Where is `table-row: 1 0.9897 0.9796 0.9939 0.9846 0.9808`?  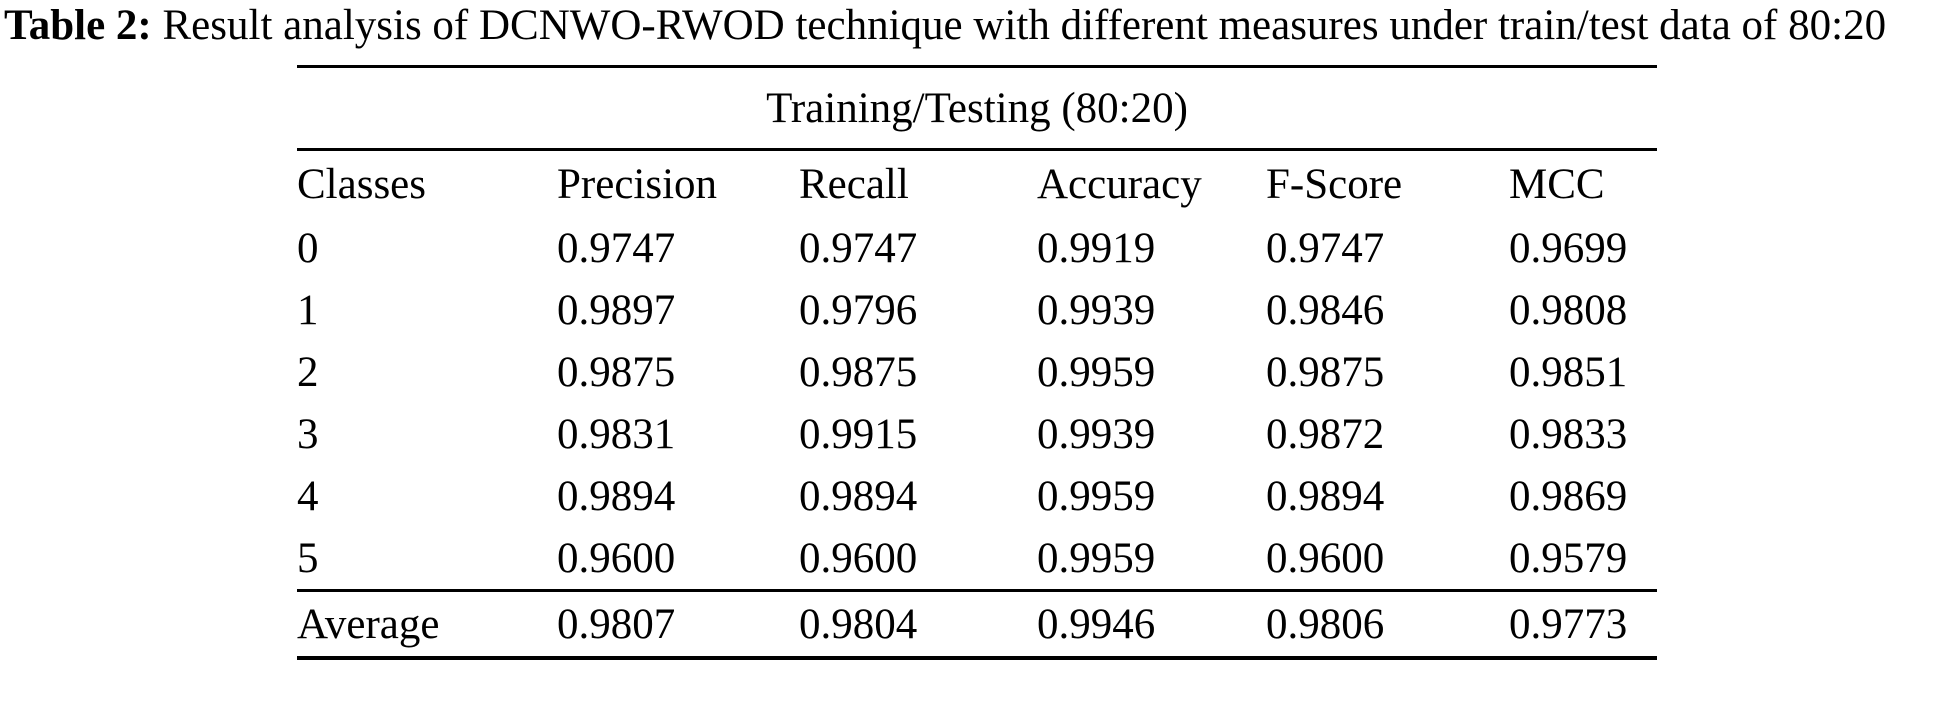 table-row: 1 0.9897 0.9796 0.9939 0.9846 0.9808 is located at coordinates (977, 310).